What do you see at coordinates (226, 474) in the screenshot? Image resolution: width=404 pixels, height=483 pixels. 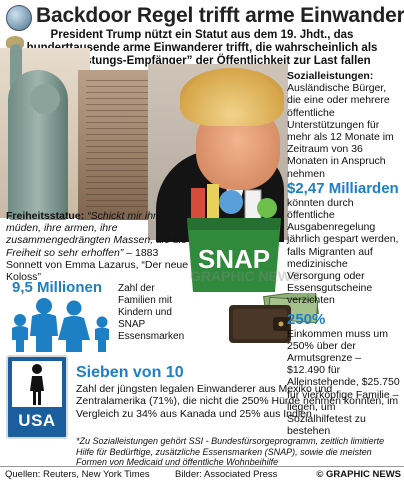 I see `footer-pictures: Bilder: Associated Press` at bounding box center [226, 474].